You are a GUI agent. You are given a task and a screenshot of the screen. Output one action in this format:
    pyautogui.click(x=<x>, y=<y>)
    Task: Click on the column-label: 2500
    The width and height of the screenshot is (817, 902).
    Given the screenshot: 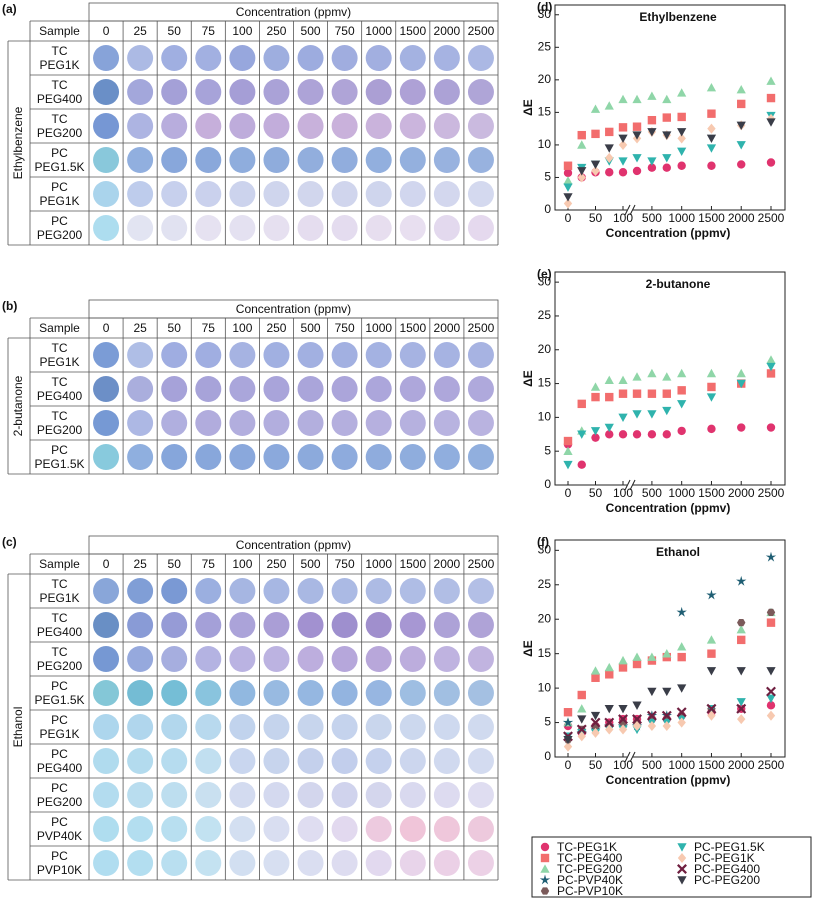 What is the action you would take?
    pyautogui.click(x=481, y=328)
    